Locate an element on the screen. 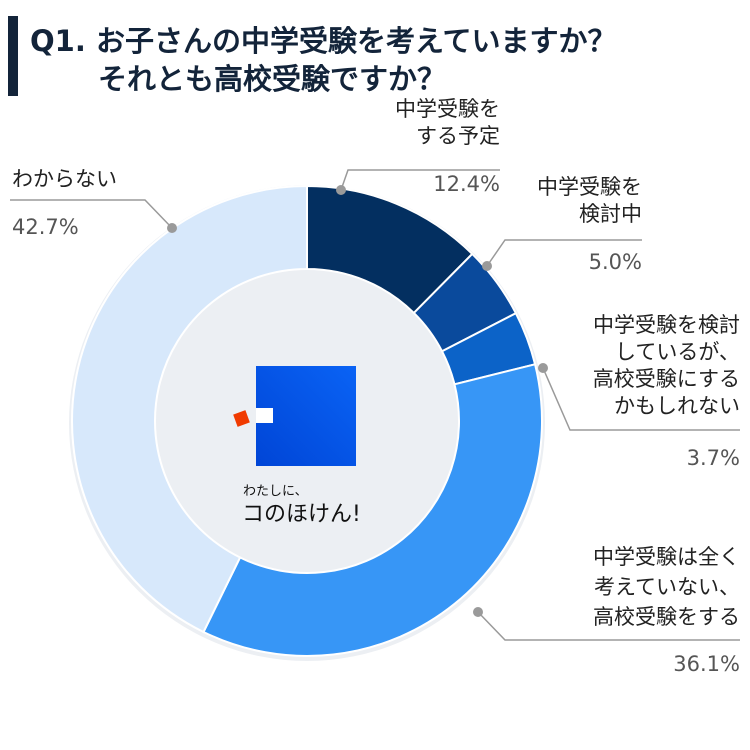 The width and height of the screenshot is (750, 750). label-slice-1: 中学受験を 検討中 is located at coordinates (589, 200).